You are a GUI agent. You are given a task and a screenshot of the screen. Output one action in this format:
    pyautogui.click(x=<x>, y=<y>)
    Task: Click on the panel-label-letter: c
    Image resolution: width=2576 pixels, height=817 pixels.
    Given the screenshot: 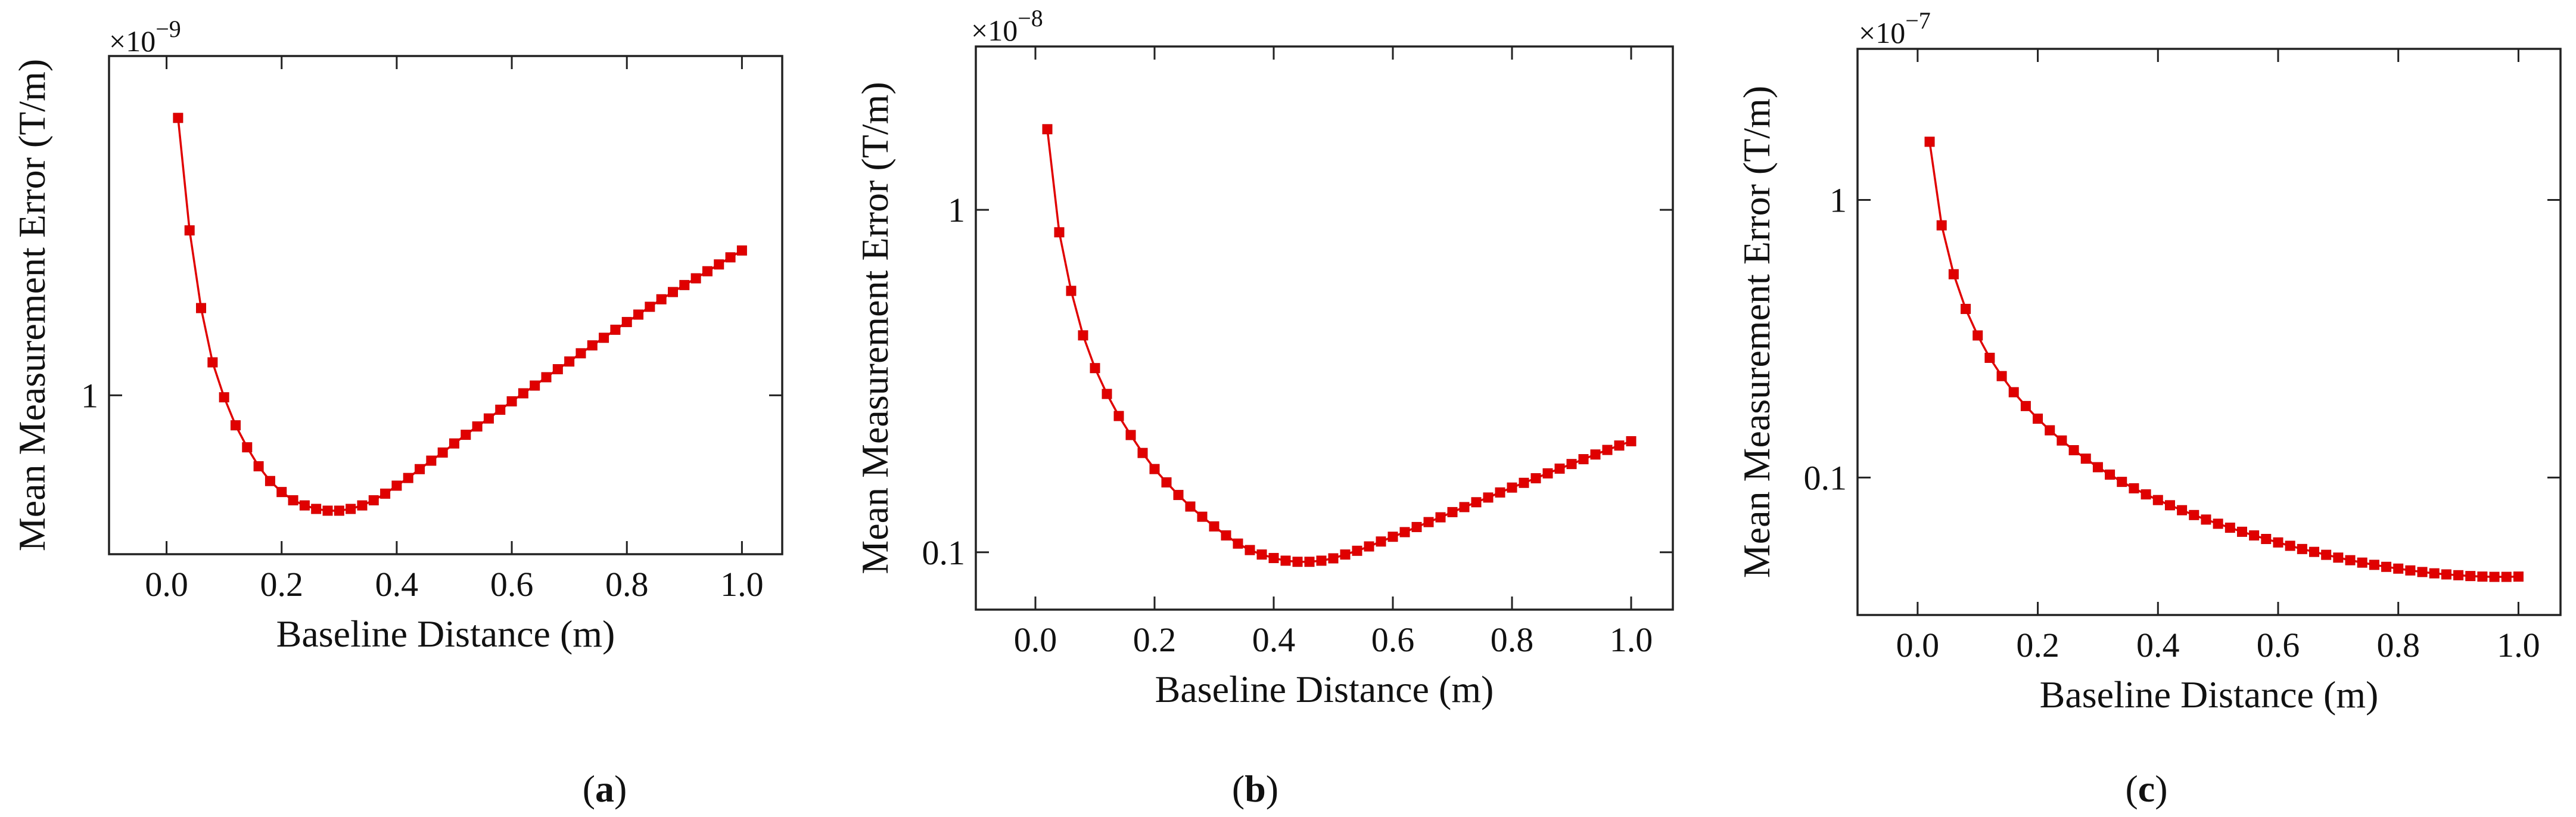 What is the action you would take?
    pyautogui.click(x=2146, y=789)
    